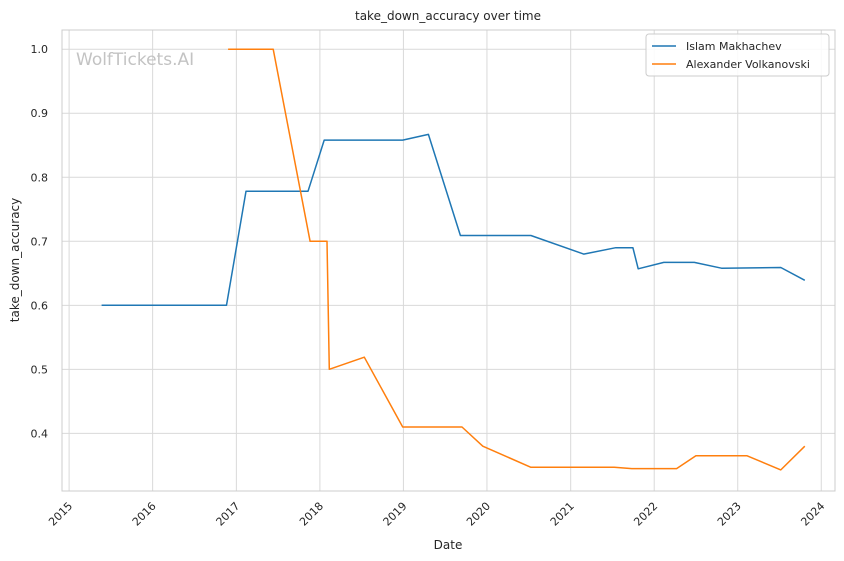 The height and width of the screenshot is (561, 844). What do you see at coordinates (60, 514) in the screenshot?
I see `x-tick-label: 2015` at bounding box center [60, 514].